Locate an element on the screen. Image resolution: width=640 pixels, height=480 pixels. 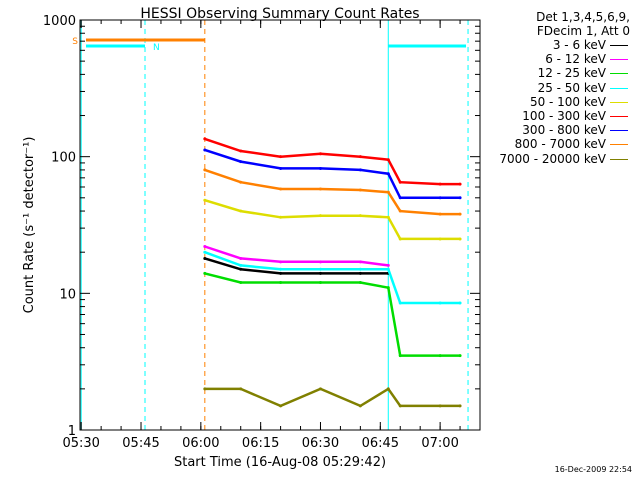
y-tick-label: 10 is located at coordinates (67, 294).